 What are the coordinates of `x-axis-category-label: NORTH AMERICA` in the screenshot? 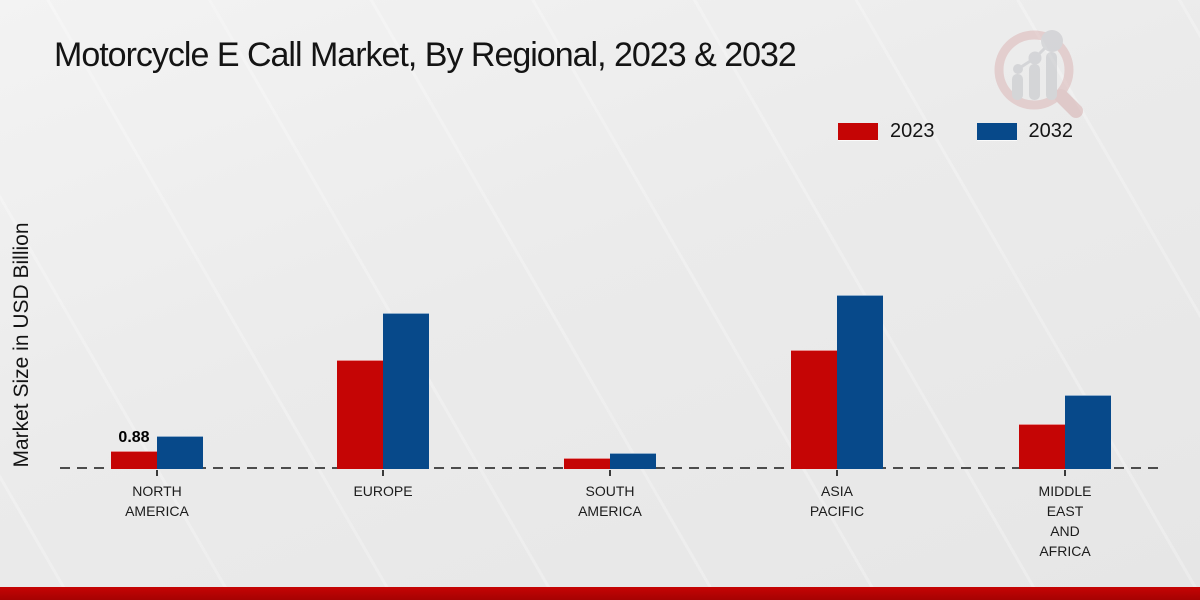 It's located at (157, 501).